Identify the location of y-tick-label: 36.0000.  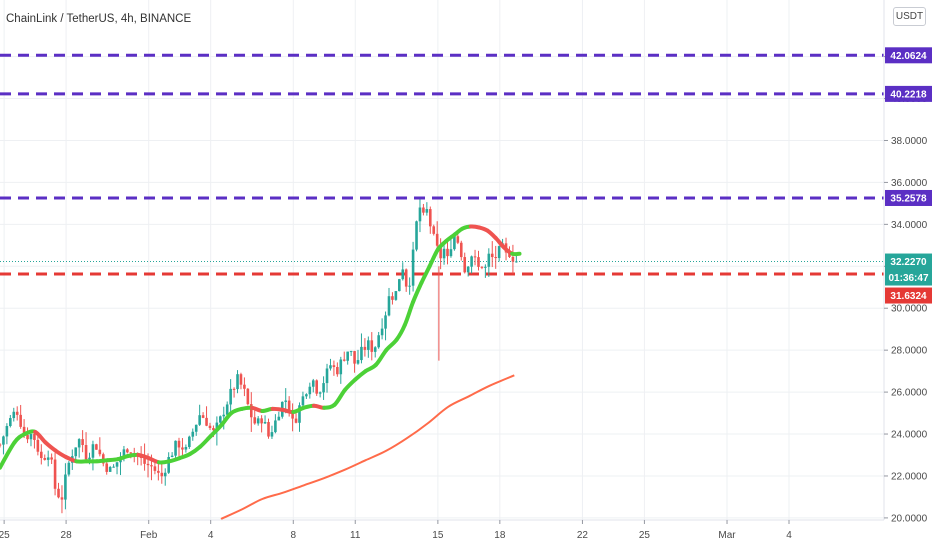
(909, 183).